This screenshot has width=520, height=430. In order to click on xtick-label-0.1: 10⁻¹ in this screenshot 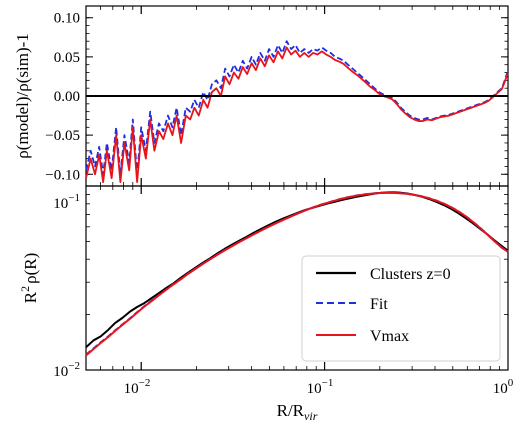, I will do `click(320, 387)`.